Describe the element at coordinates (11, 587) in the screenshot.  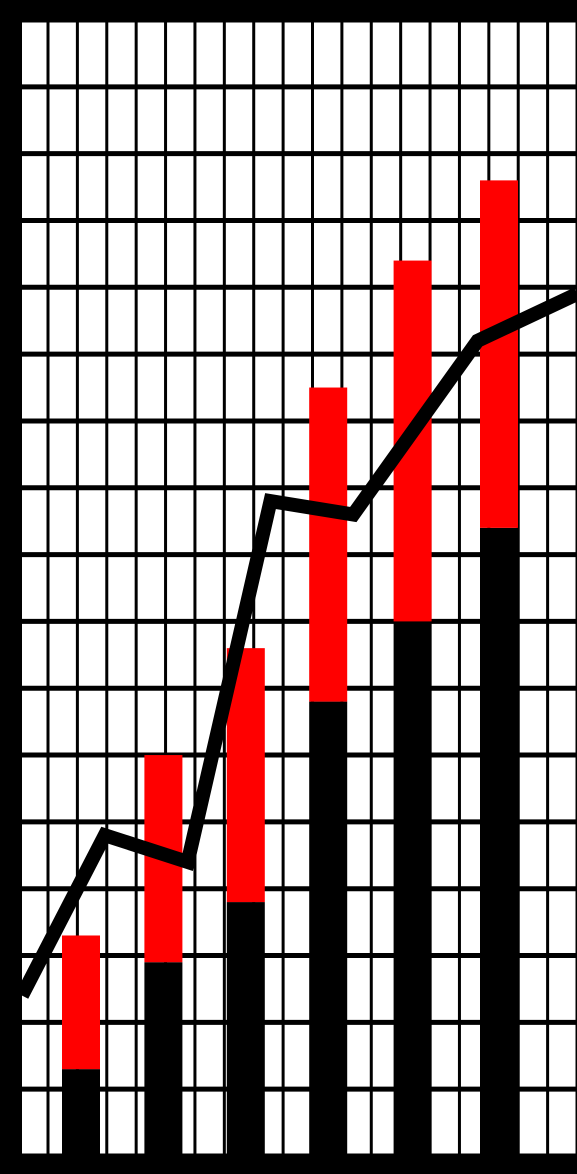
I see `frame-left` at that location.